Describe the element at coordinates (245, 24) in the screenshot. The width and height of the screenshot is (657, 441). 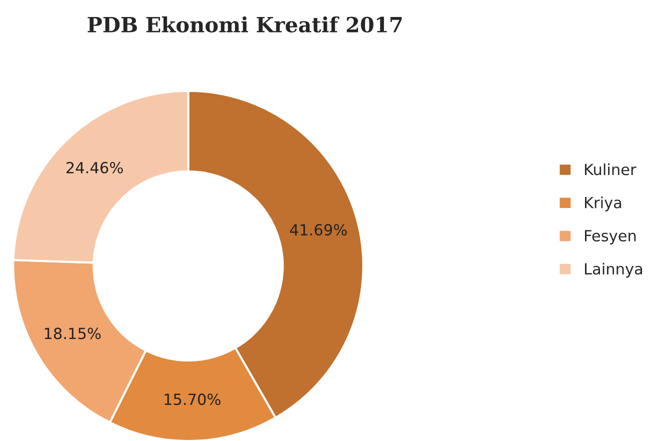
I see `chart-title: PDB Ekonomi Kreatif 2017` at that location.